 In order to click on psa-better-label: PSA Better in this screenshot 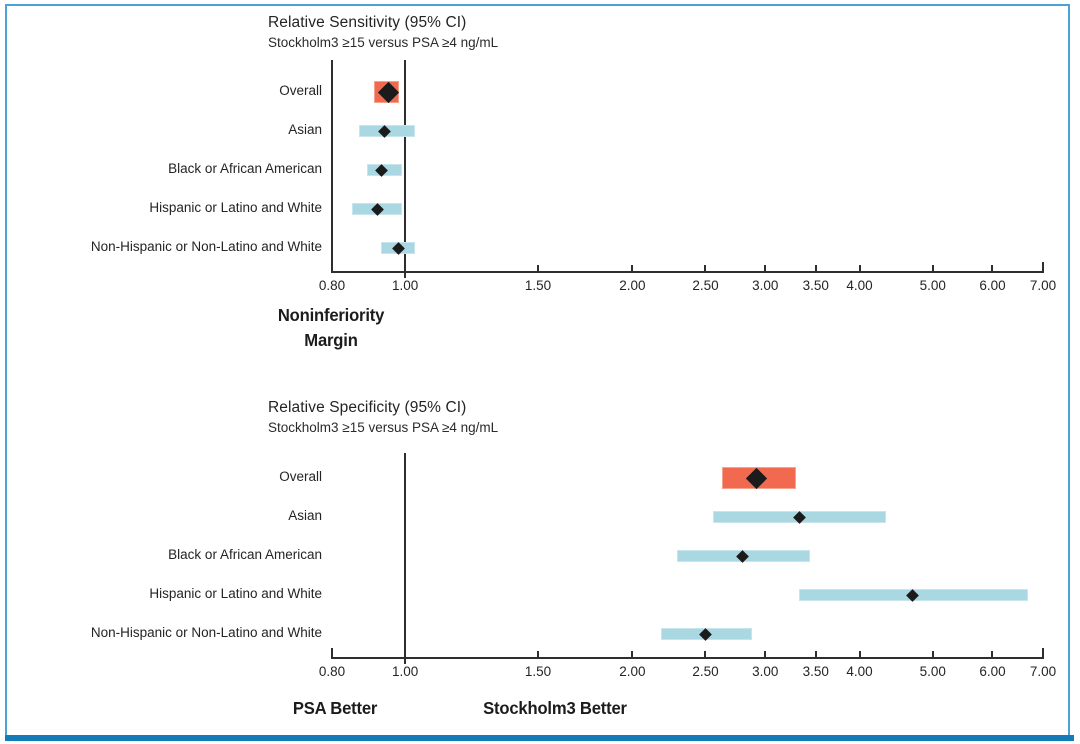, I will do `click(335, 708)`.